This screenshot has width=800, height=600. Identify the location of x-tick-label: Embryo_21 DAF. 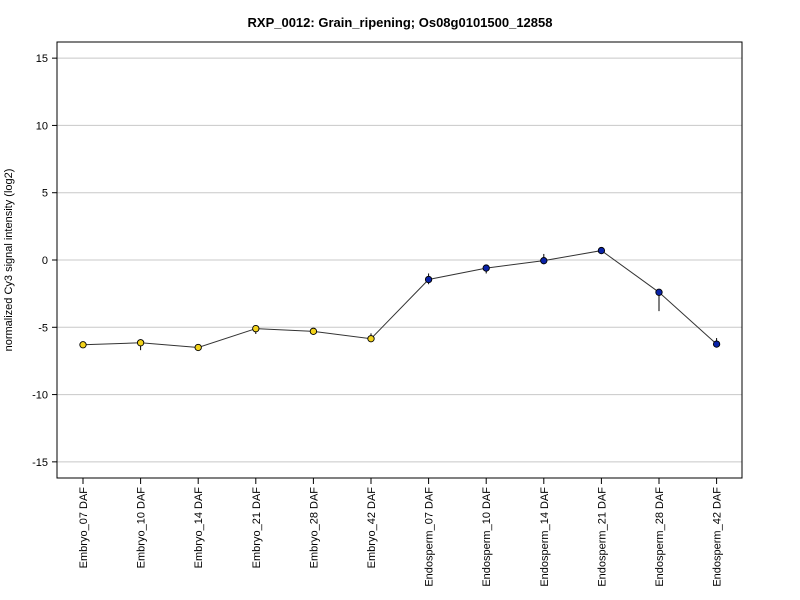
(257, 528).